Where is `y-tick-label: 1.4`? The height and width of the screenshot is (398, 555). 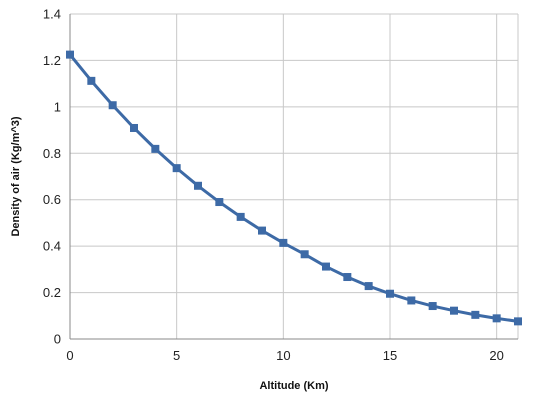 y-tick-label: 1.4 is located at coordinates (52, 14).